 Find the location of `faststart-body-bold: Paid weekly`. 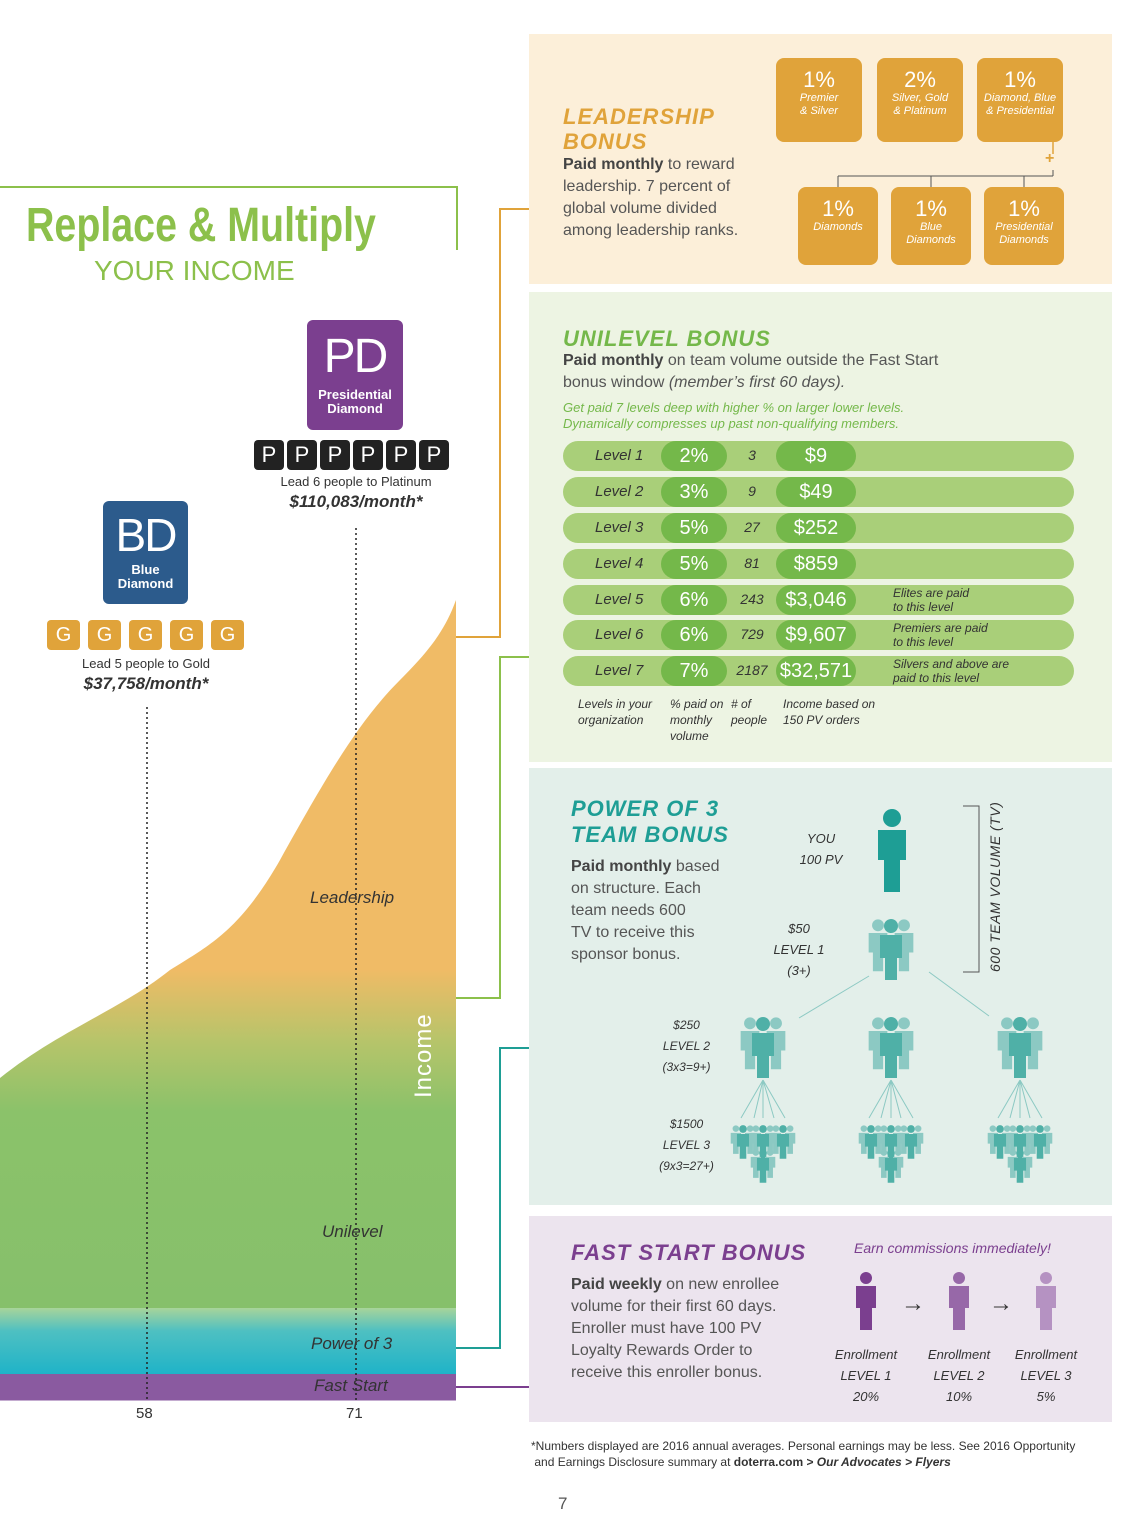

faststart-body-bold: Paid weekly is located at coordinates (616, 1284).